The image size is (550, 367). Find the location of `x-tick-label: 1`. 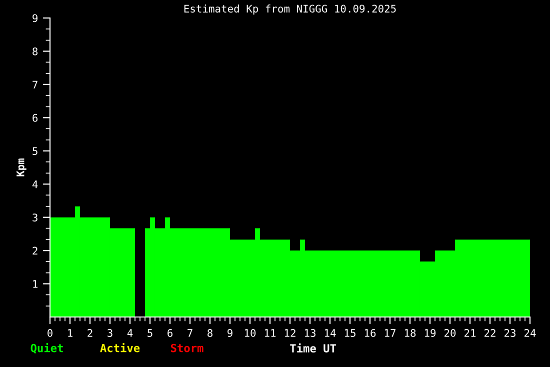

x-tick-label: 1 is located at coordinates (70, 333).